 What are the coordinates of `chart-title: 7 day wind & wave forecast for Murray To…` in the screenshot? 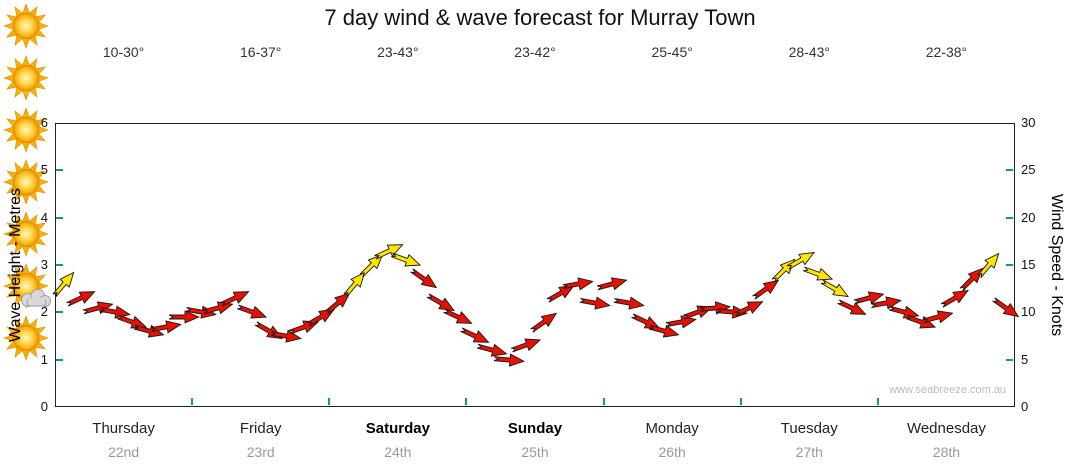 It's located at (540, 17).